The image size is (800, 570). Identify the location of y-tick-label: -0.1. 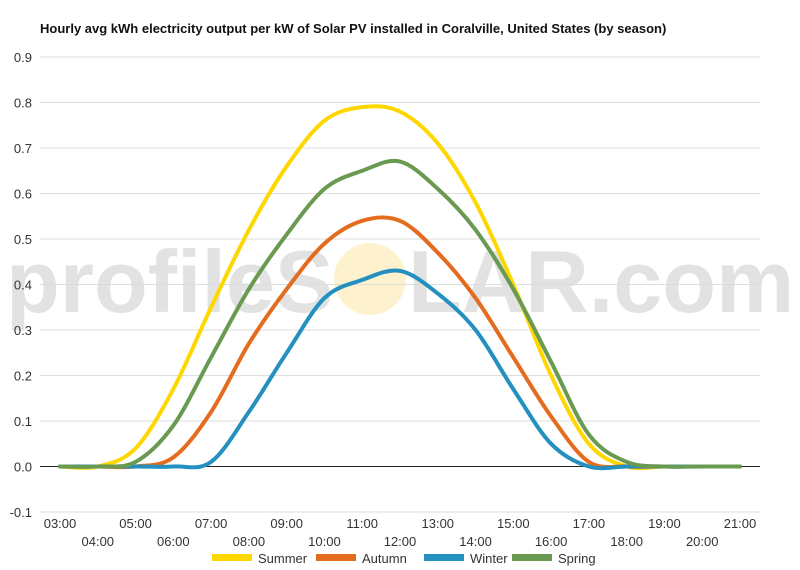
(21, 512).